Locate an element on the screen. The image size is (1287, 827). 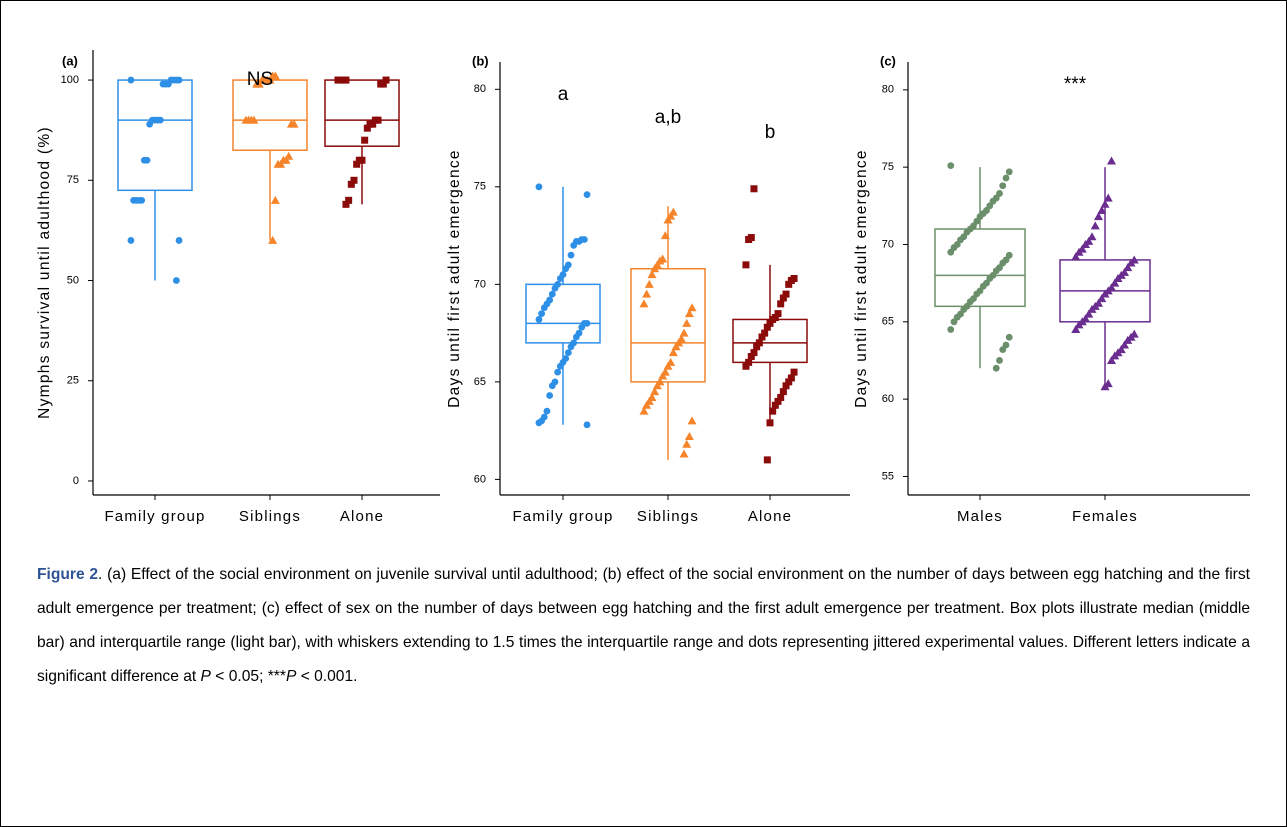
y-tick-label: 65 is located at coordinates (480, 382).